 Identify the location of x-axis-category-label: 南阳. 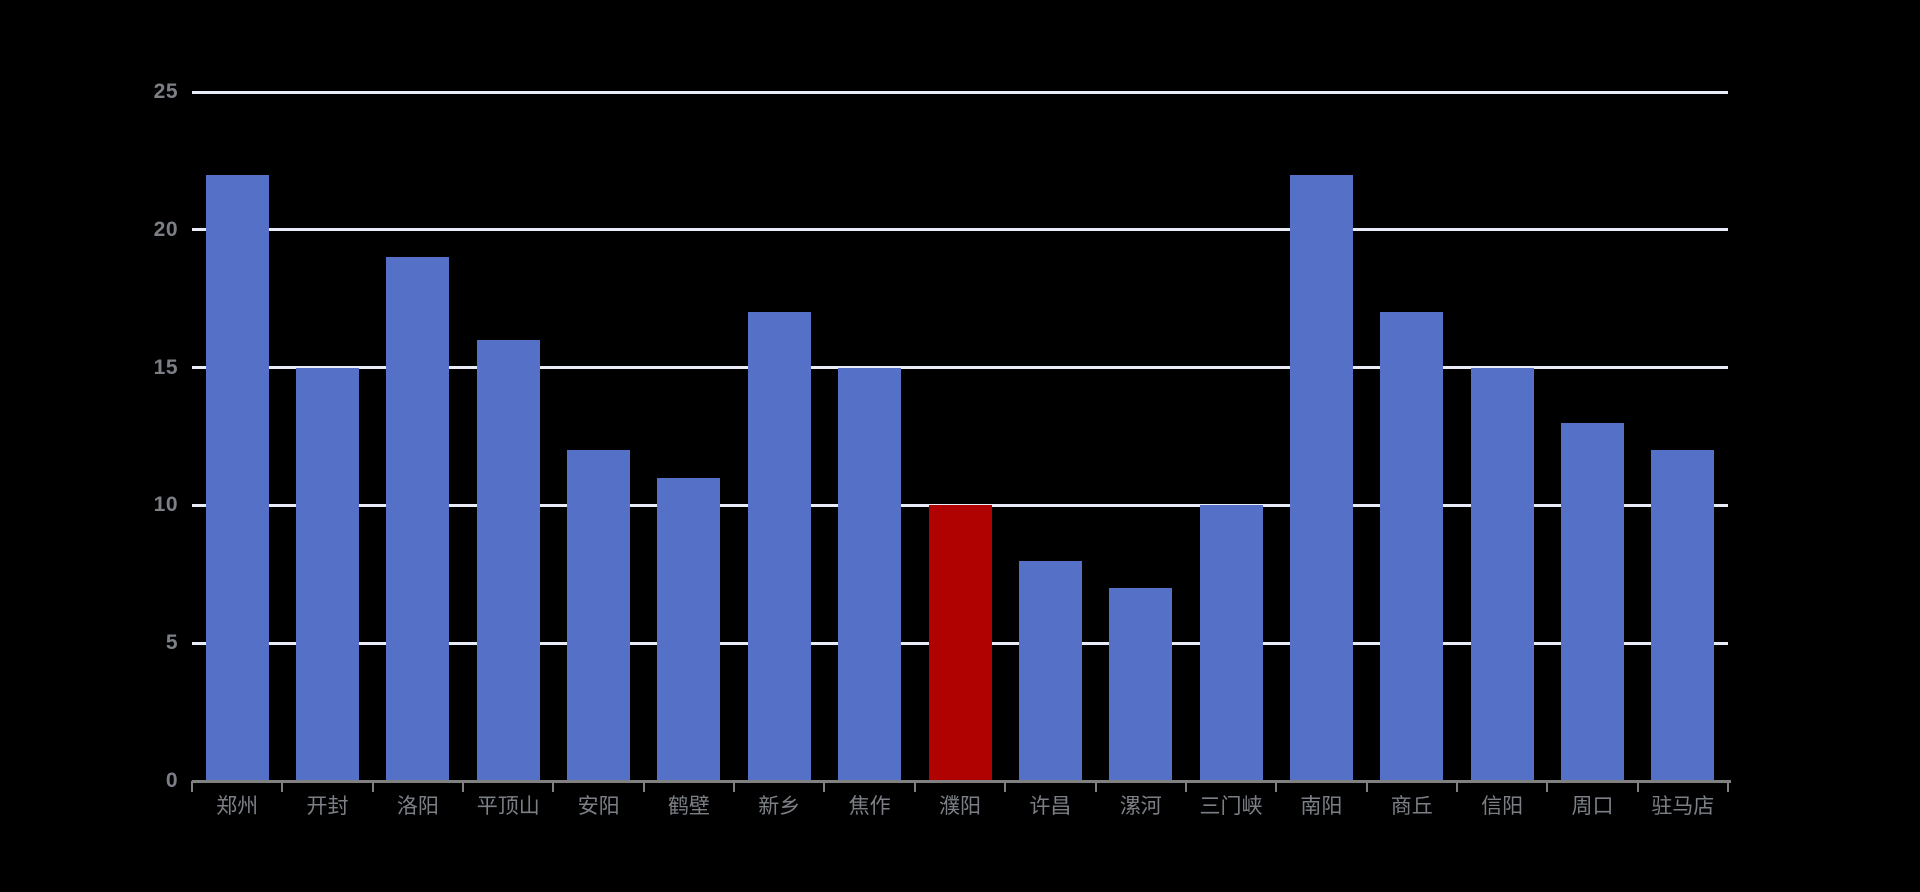
(1321, 806).